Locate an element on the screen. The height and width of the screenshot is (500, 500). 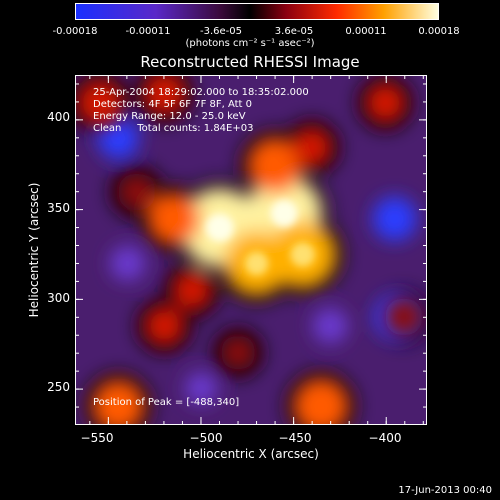
y-tick-label: 400 is located at coordinates (58, 117).